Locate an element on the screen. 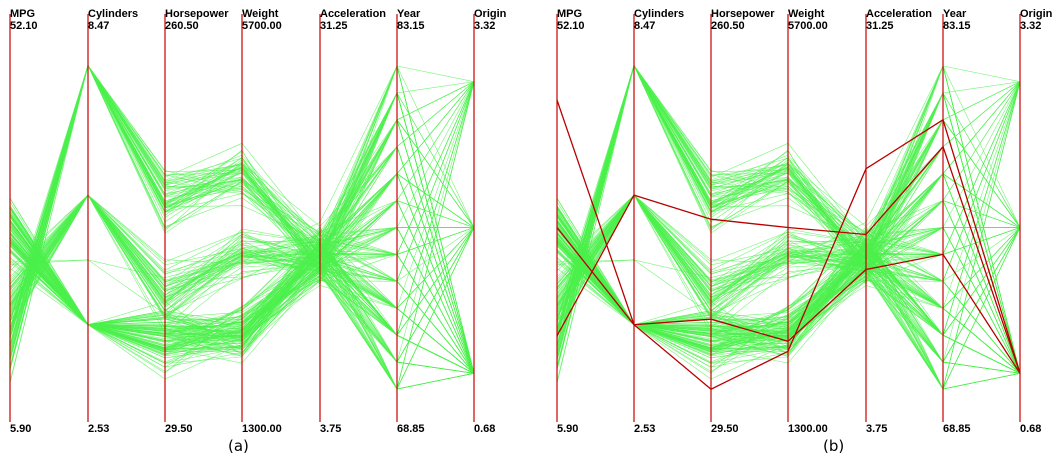 Image resolution: width=1052 pixels, height=460 pixels. panel-caption: (a) is located at coordinates (238, 446).